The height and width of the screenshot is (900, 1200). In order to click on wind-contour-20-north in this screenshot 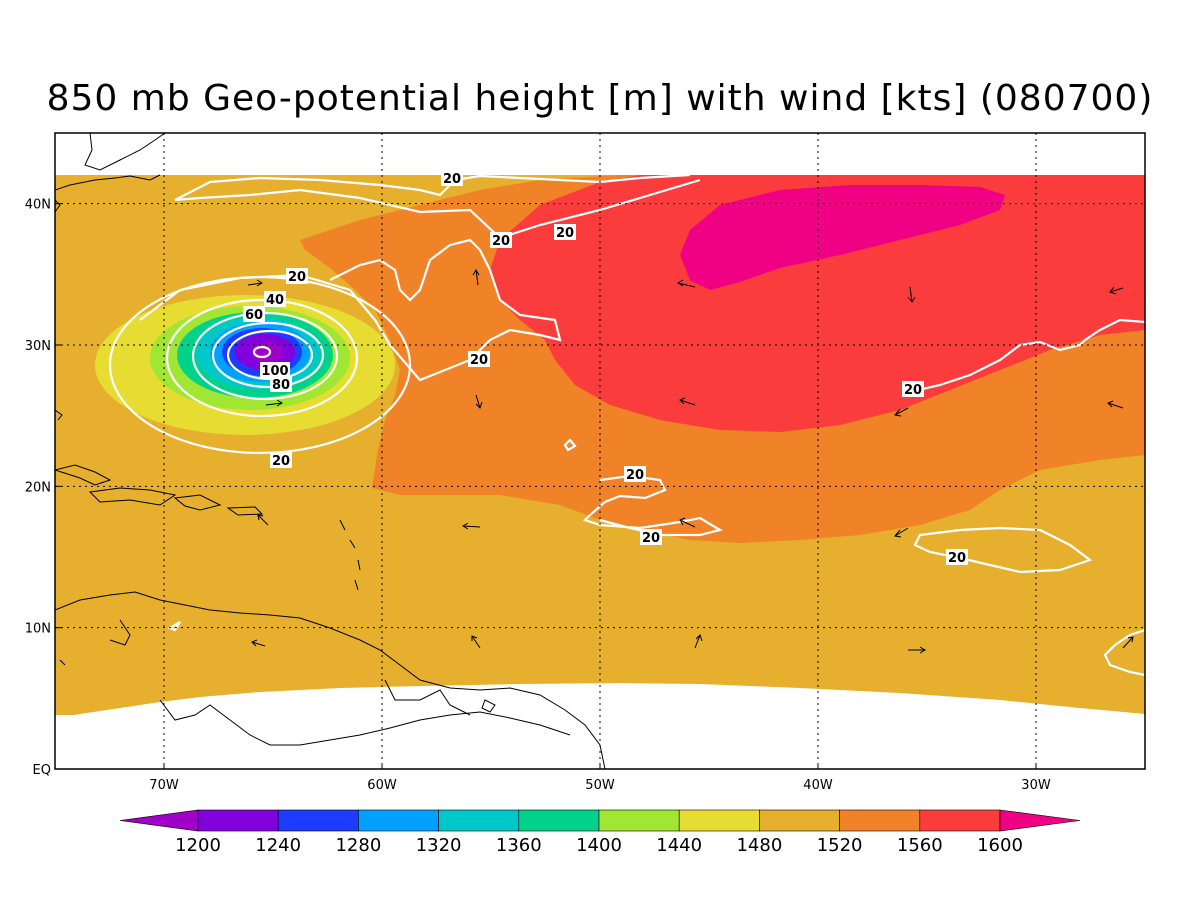, I will do `click(432, 187)`.